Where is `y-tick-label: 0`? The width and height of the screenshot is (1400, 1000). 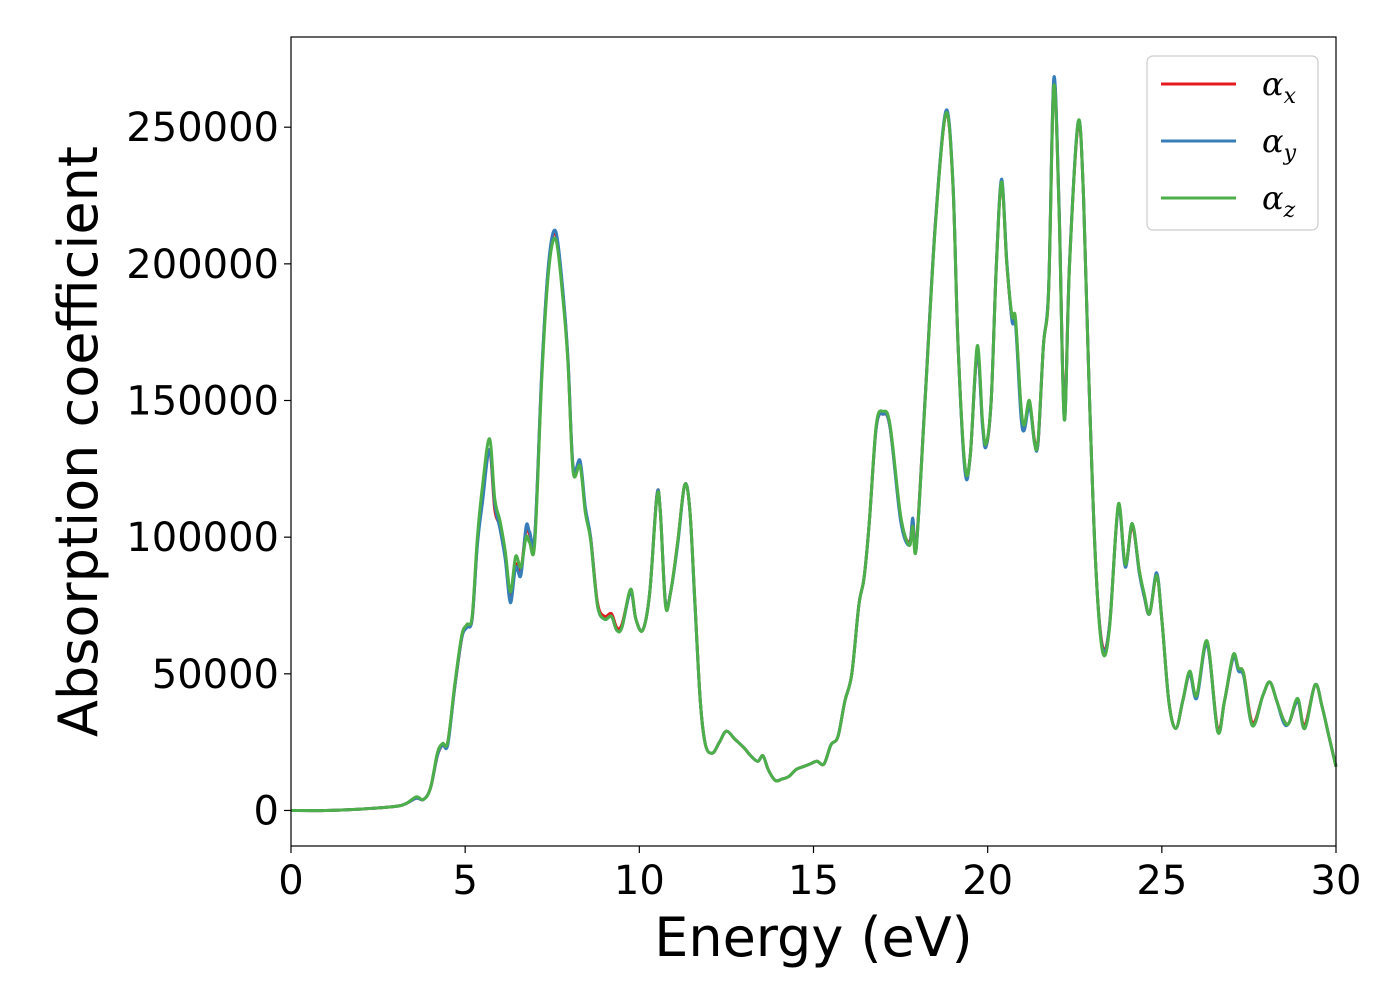 y-tick-label: 0 is located at coordinates (266, 811).